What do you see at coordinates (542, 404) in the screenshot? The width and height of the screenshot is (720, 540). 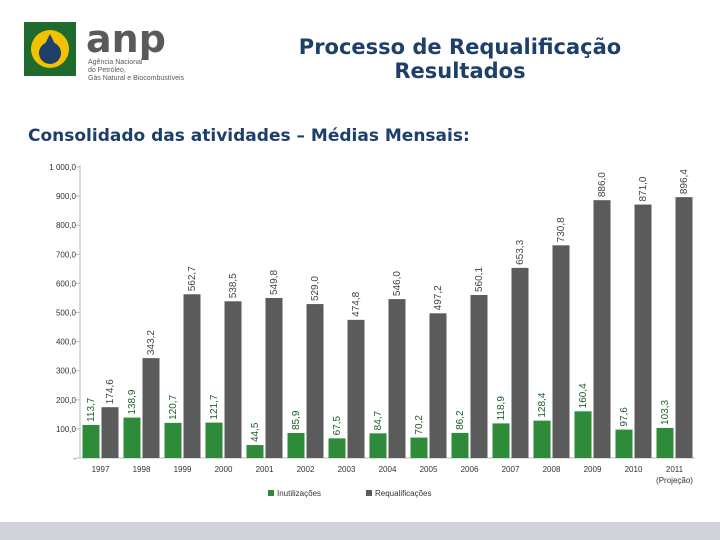 I see `data-label: 128,4` at bounding box center [542, 404].